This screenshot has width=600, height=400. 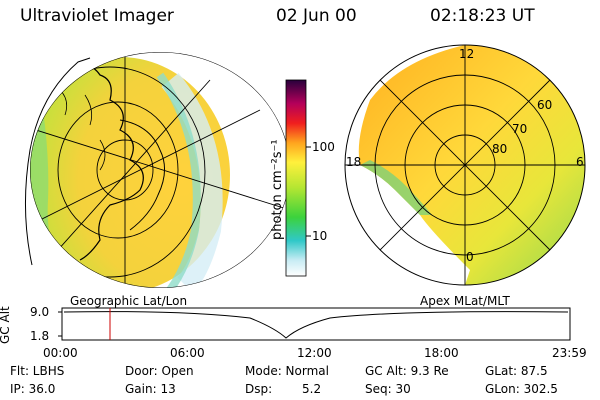 What do you see at coordinates (316, 16) in the screenshot?
I see `image-date: 02 Jun 00` at bounding box center [316, 16].